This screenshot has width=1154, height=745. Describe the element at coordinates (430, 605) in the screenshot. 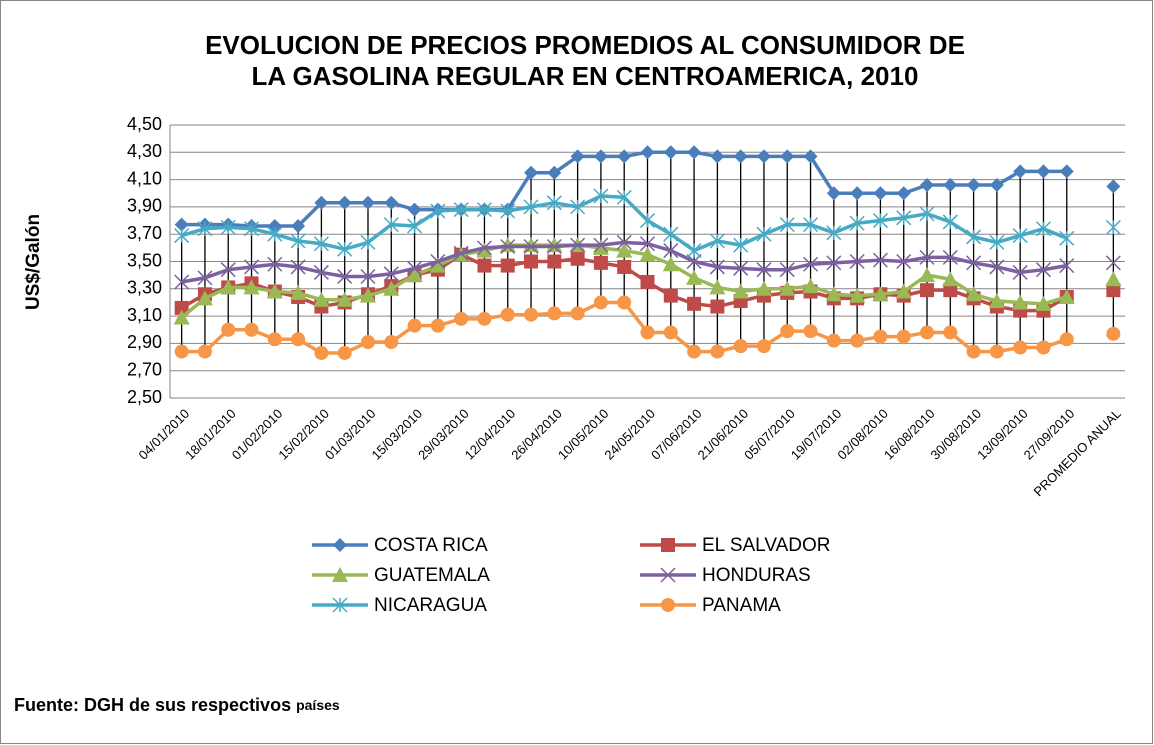

I see `legend-label: NICARAGUA` at that location.